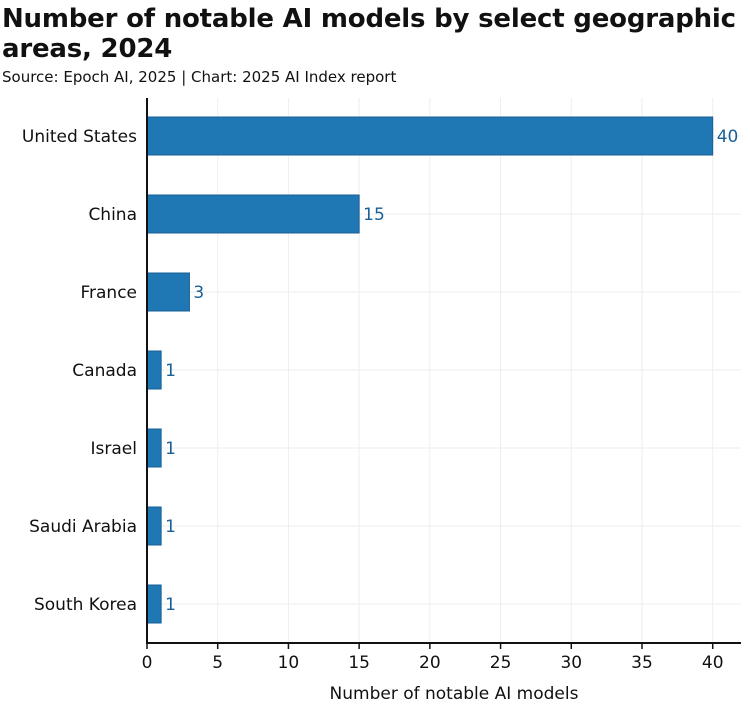 This screenshot has height=705, width=750. What do you see at coordinates (79, 137) in the screenshot?
I see `category-label: United States` at bounding box center [79, 137].